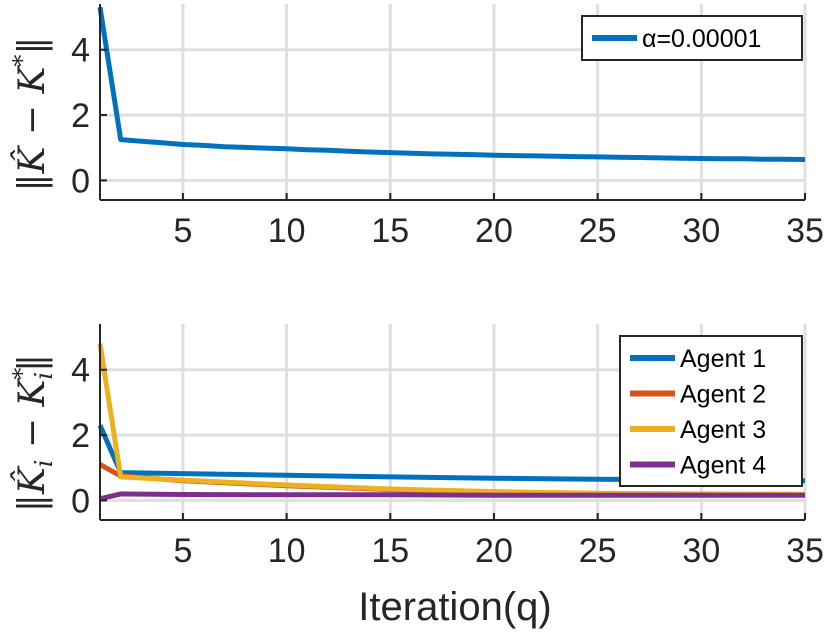 Image resolution: width=830 pixels, height=641 pixels. I want to click on bottom-xtick-label: 15, so click(390, 551).